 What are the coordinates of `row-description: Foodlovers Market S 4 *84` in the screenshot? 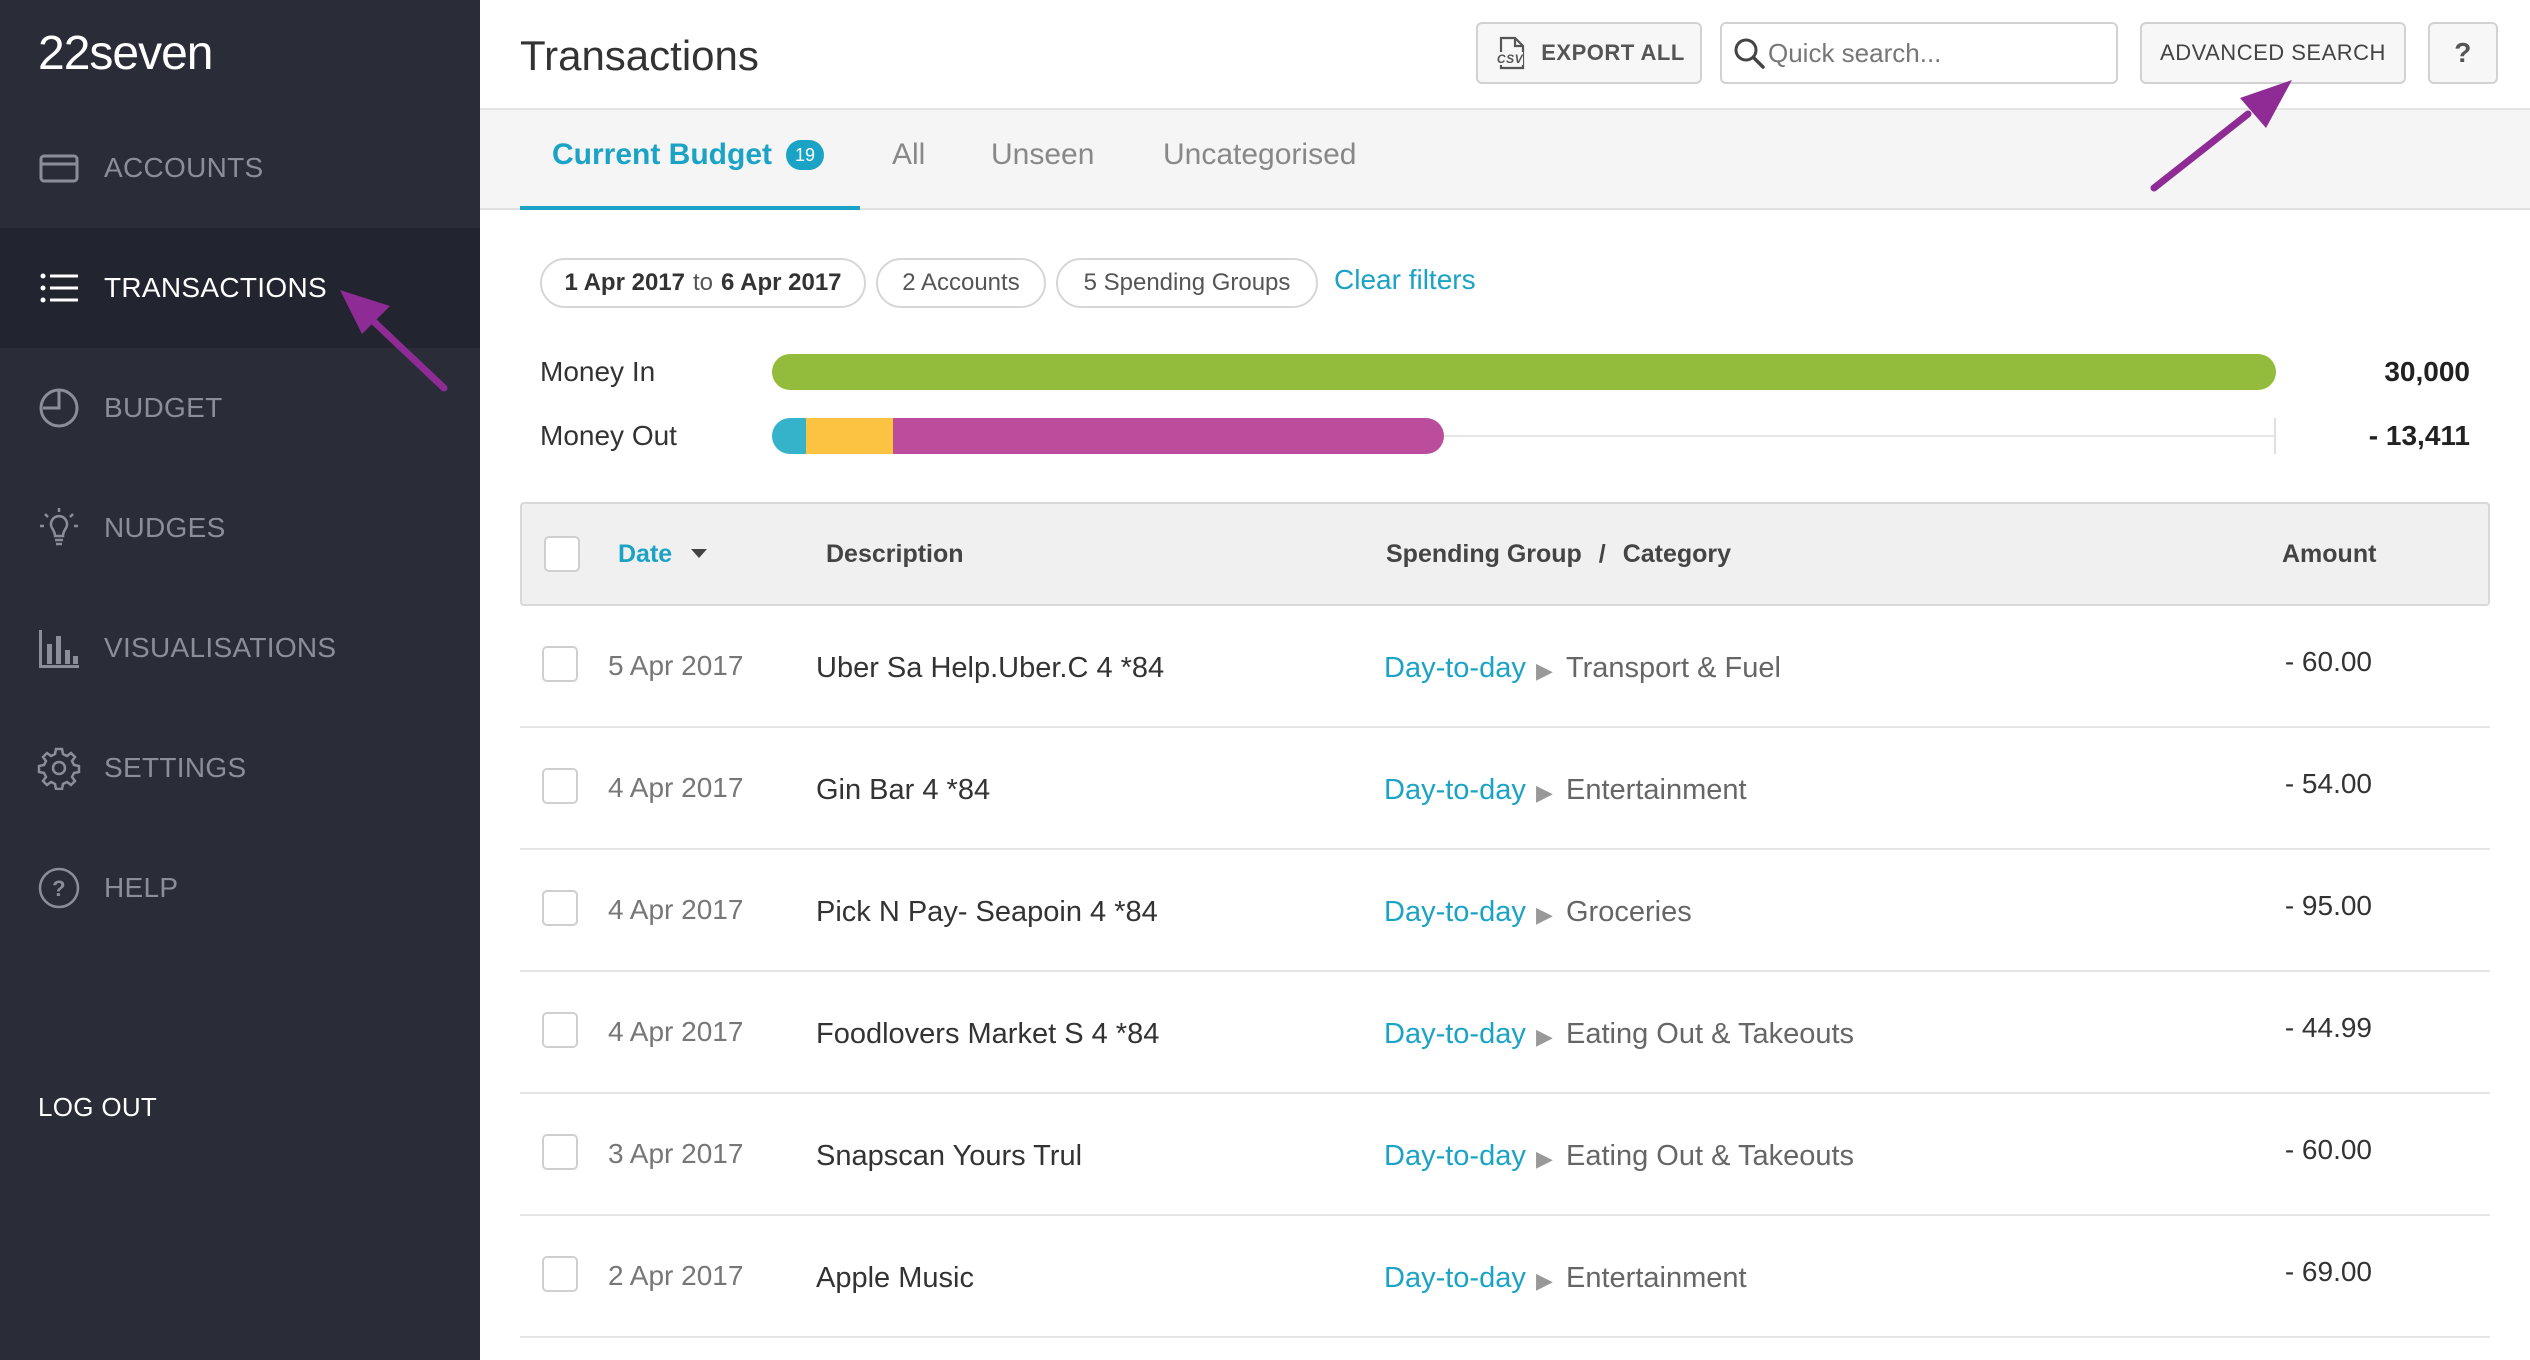 It's located at (988, 1034).